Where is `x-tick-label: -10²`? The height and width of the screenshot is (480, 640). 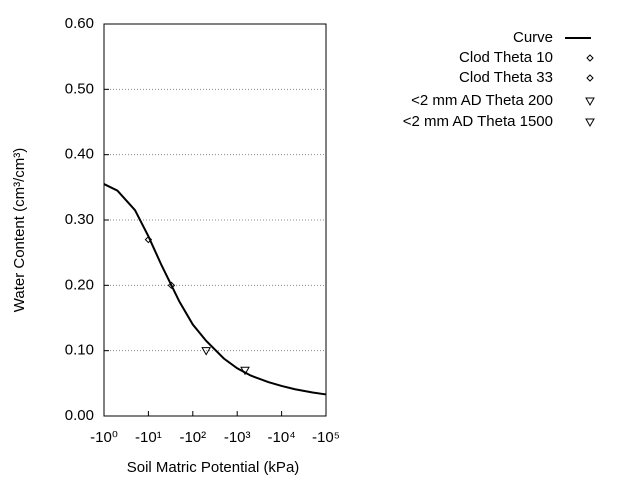 x-tick-label: -10² is located at coordinates (192, 437).